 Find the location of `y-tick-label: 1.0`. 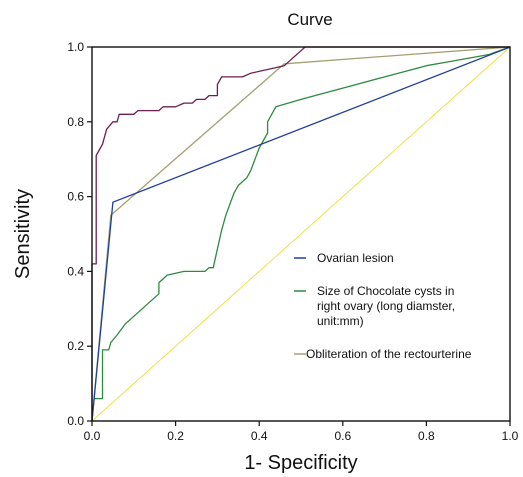

y-tick-label: 1.0 is located at coordinates (75, 47).